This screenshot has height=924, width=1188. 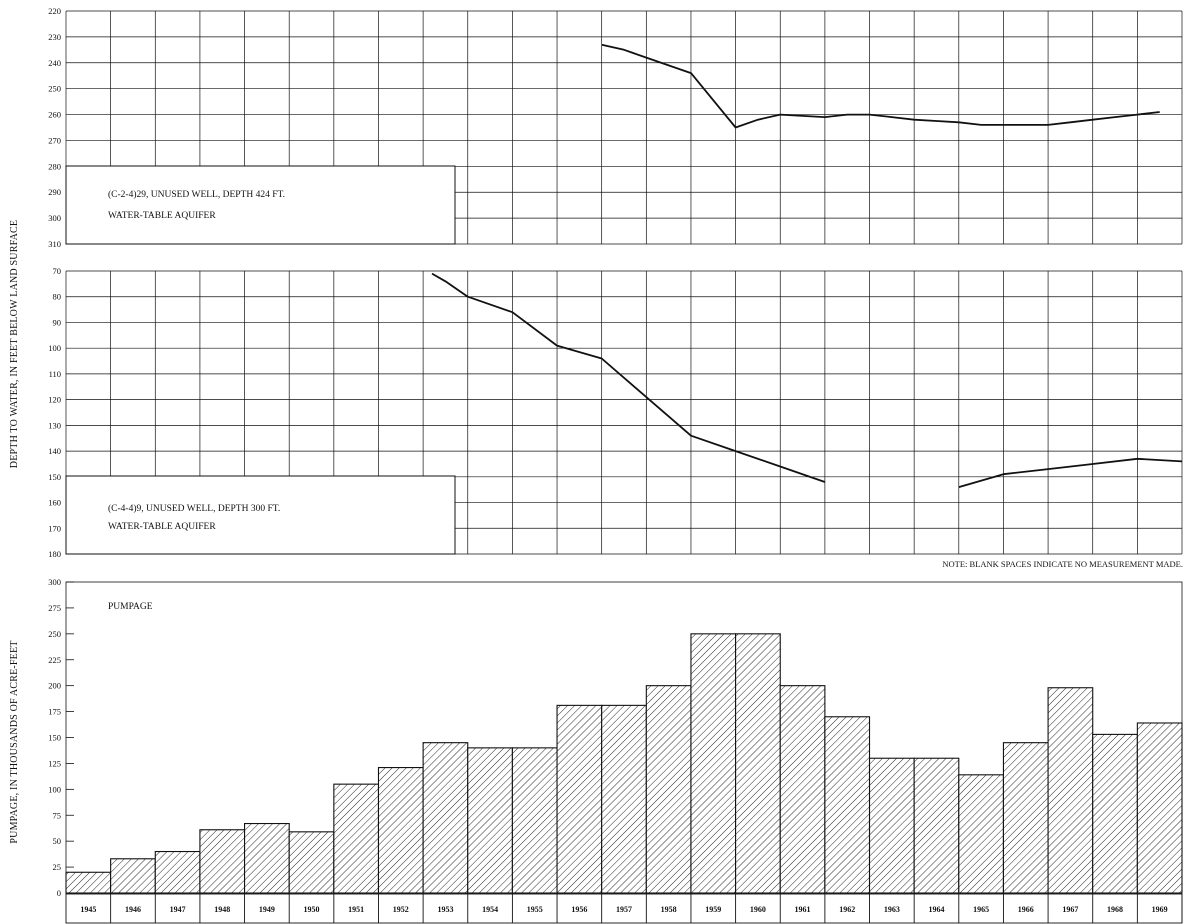 What do you see at coordinates (54, 425) in the screenshot?
I see `well-c-4-4-9-y-tick-label: 130` at bounding box center [54, 425].